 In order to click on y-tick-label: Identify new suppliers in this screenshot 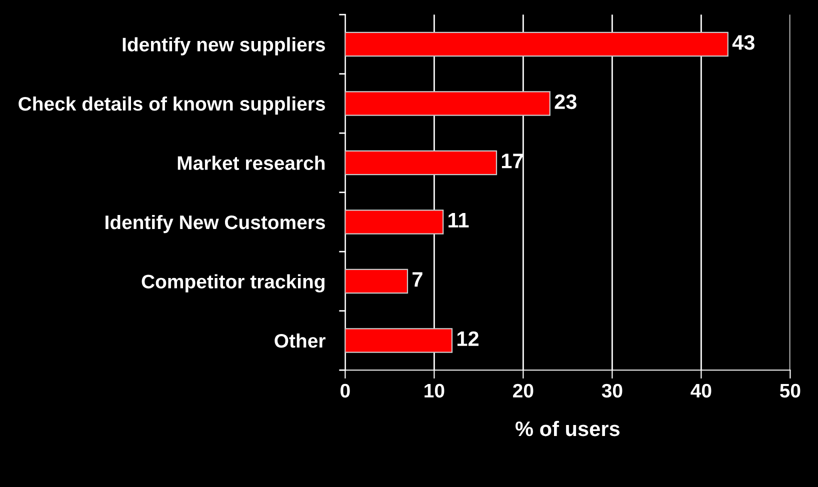, I will do `click(223, 46)`.